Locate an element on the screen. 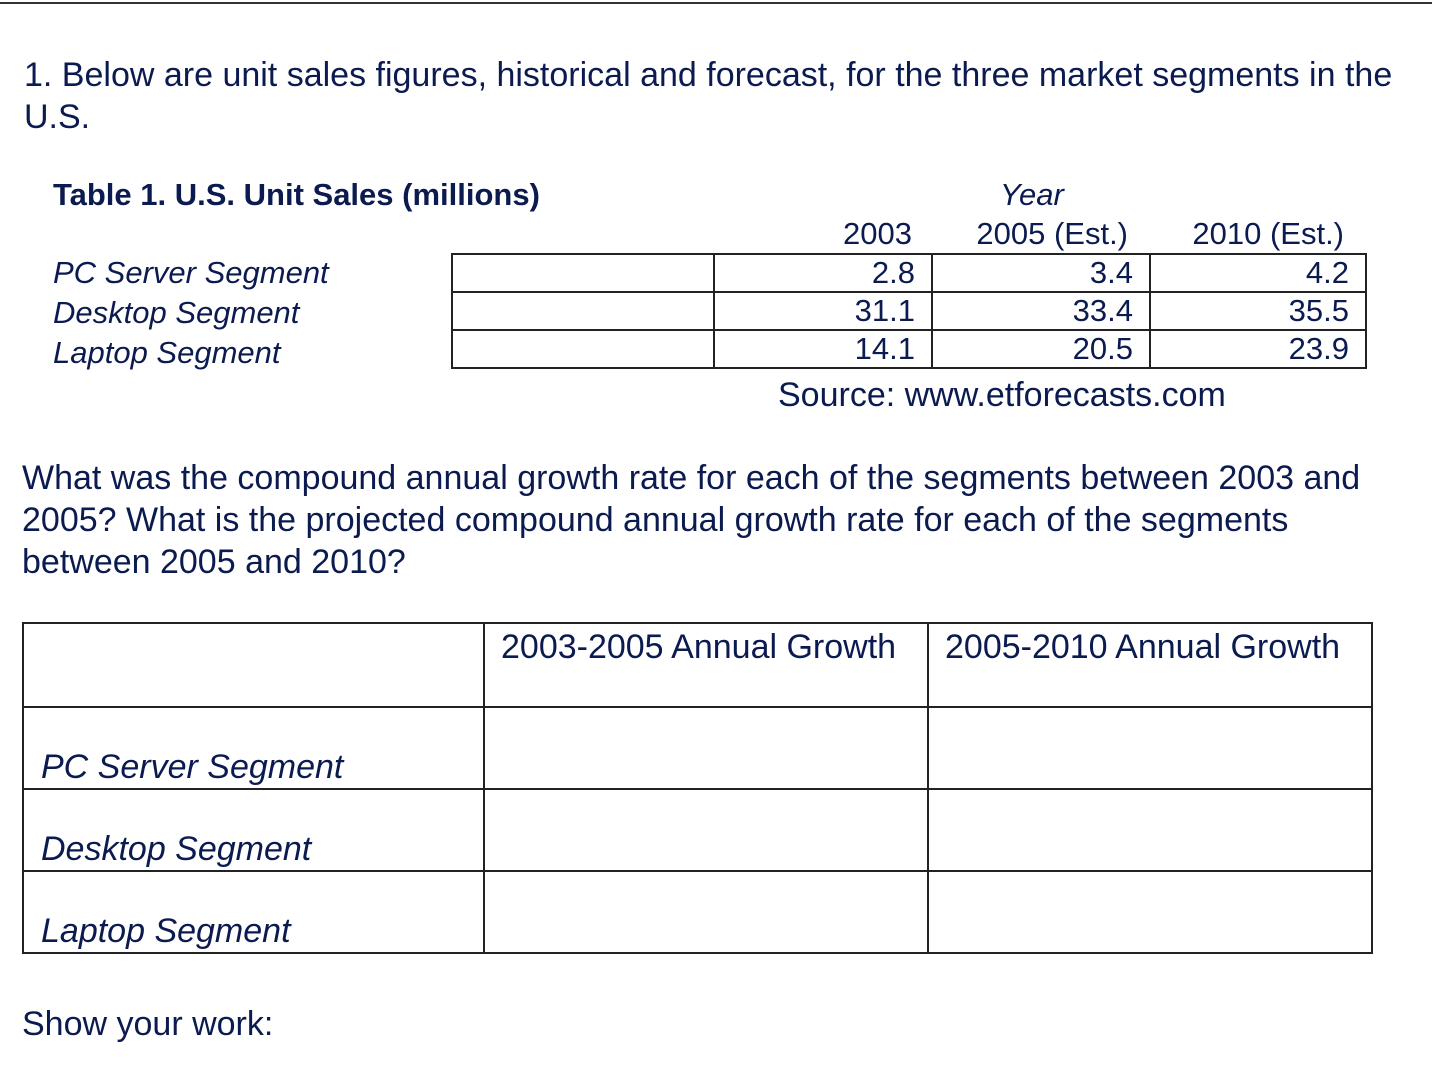  table-row: Desktop Segment is located at coordinates (697, 830).